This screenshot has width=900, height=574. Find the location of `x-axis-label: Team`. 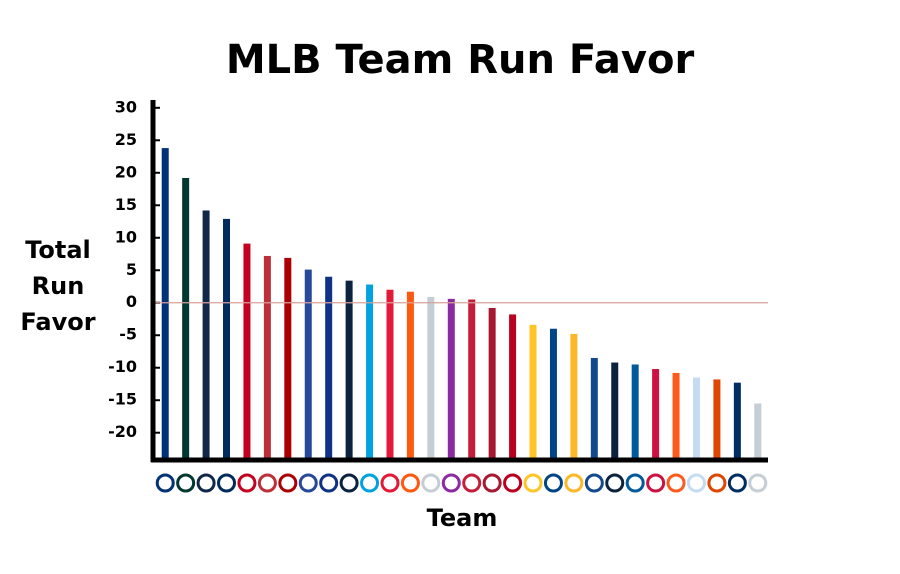

x-axis-label: Team is located at coordinates (462, 518).